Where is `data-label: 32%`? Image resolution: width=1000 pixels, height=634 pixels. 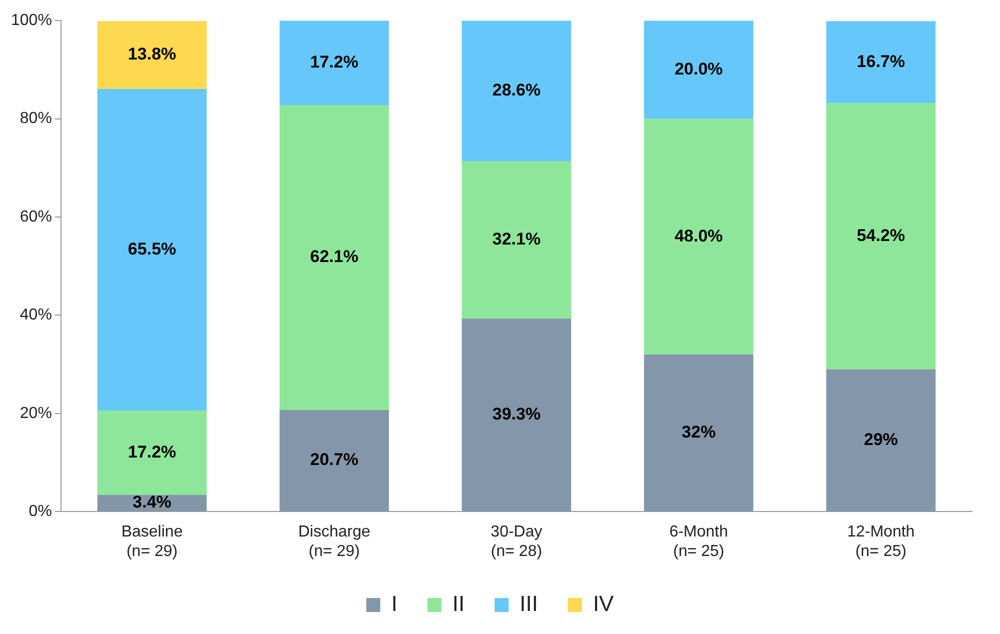
data-label: 32% is located at coordinates (699, 432).